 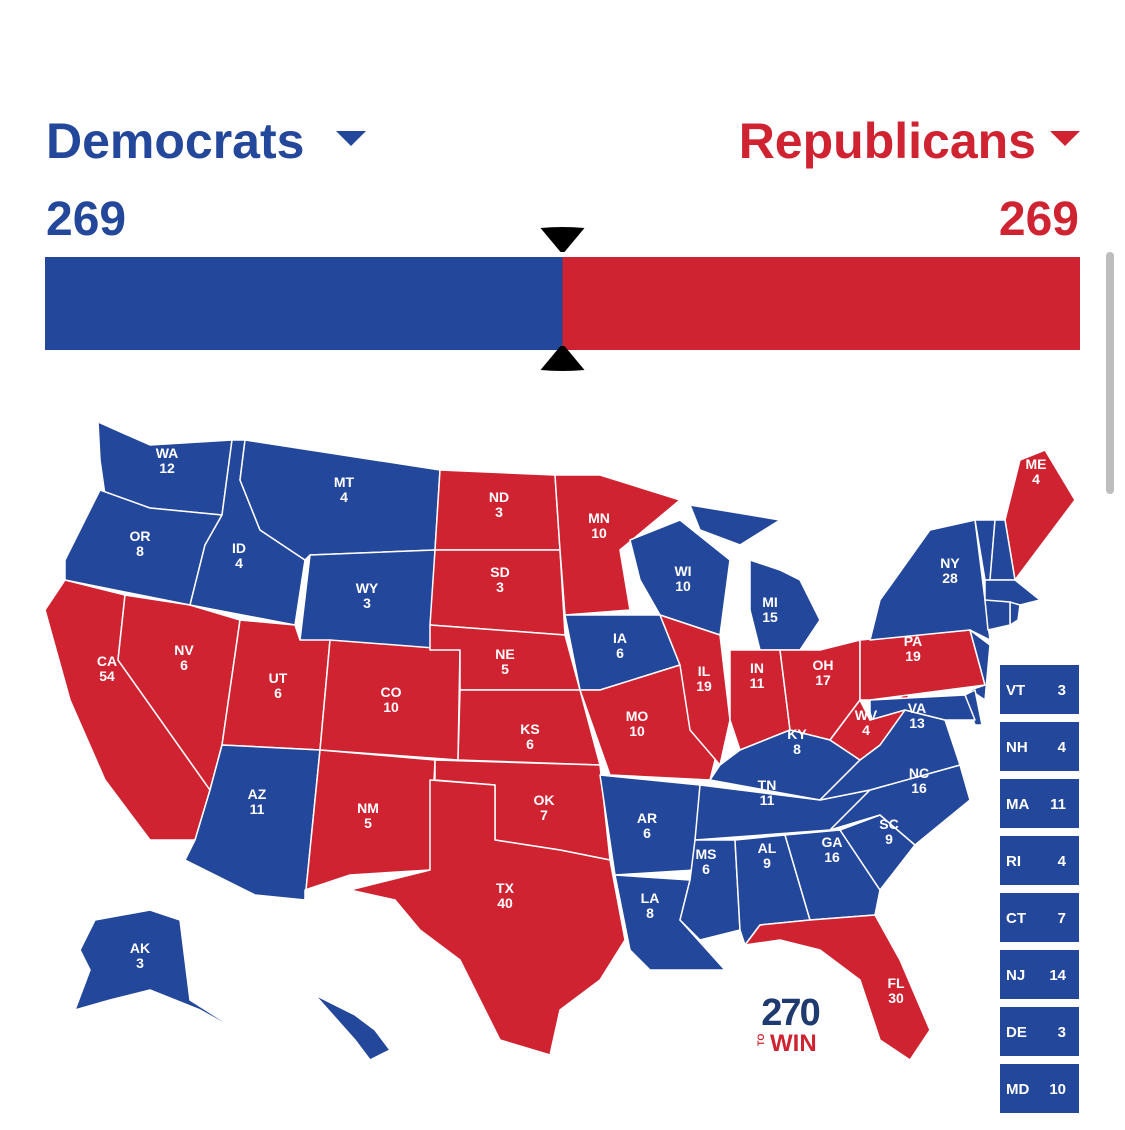 I want to click on state-abbr: NH, so click(x=1017, y=747).